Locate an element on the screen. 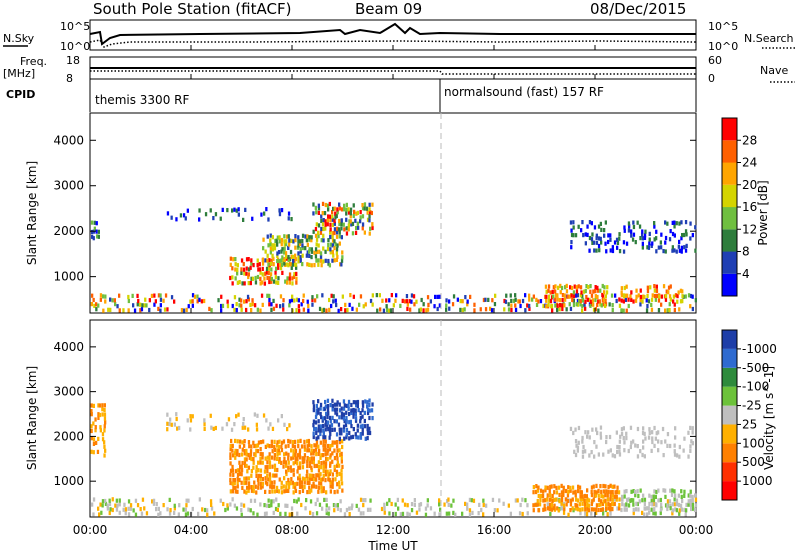 This screenshot has height=558, width=800. nsky-label: N.Sky is located at coordinates (19, 38).